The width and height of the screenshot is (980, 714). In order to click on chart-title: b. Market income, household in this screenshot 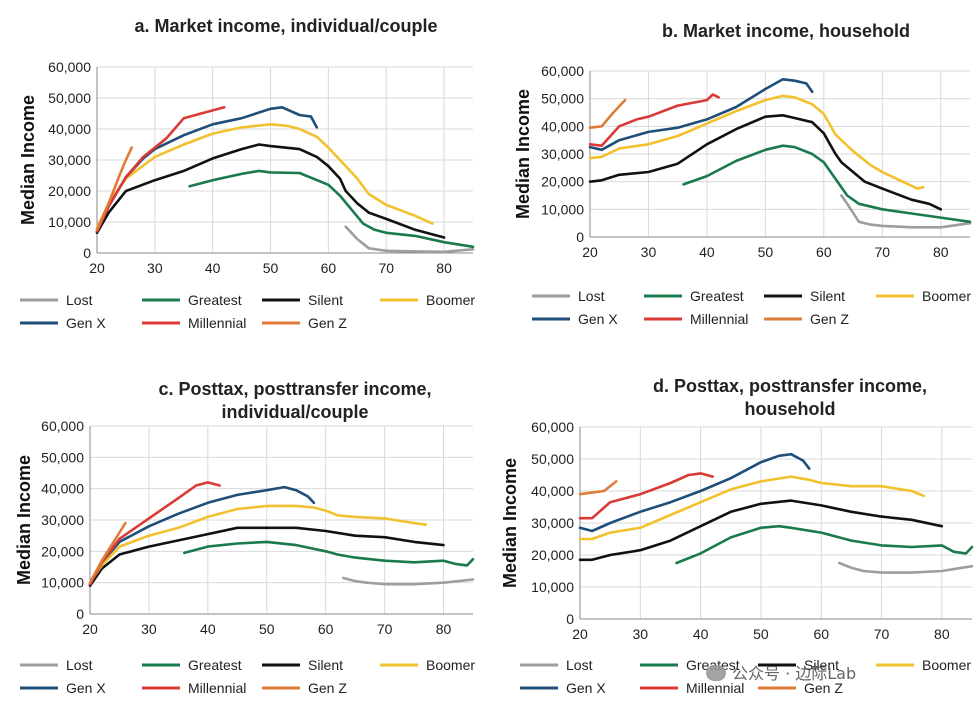, I will do `click(786, 31)`.